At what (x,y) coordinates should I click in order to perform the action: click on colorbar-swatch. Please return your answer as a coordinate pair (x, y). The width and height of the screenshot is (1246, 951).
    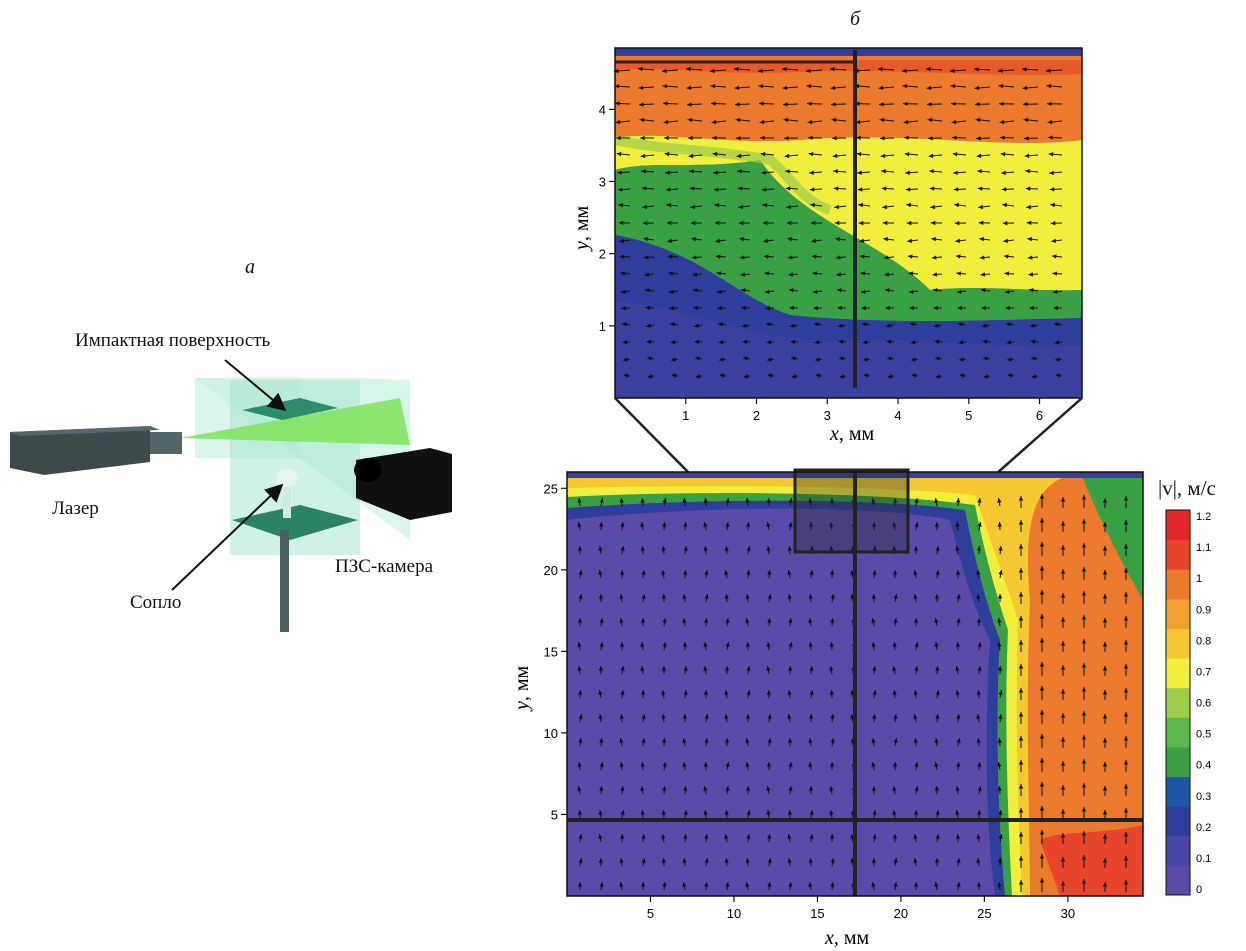
    Looking at the image, I should click on (1178, 762).